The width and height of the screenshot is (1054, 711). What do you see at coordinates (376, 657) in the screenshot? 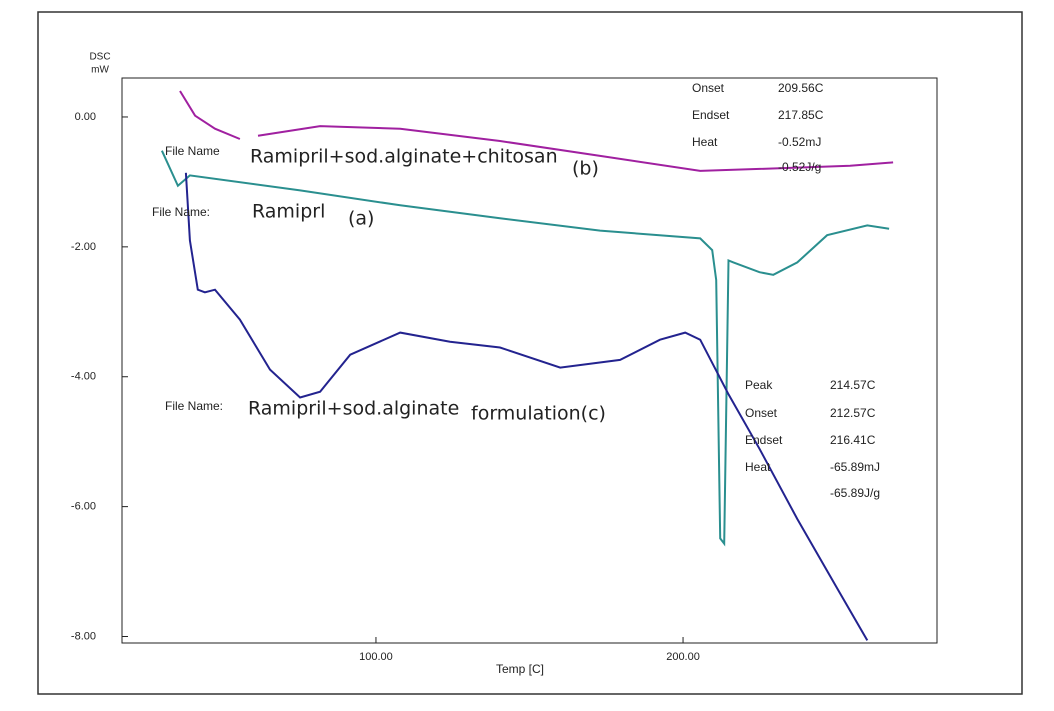
I see `x-tick-label: 100.00` at bounding box center [376, 657].